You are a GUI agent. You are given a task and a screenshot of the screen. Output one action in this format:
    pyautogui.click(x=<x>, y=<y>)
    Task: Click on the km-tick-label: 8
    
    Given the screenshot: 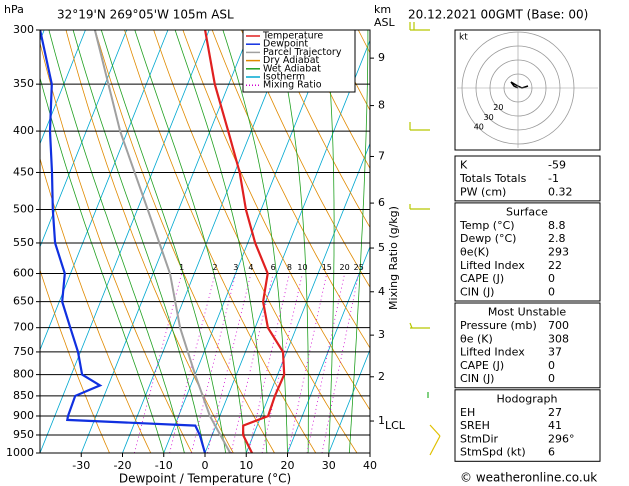 What is the action you would take?
    pyautogui.click(x=381, y=105)
    